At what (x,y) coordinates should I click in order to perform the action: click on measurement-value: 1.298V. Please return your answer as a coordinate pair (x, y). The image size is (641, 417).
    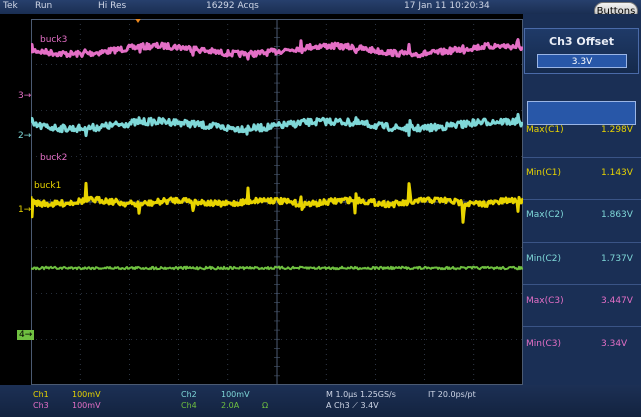
    Looking at the image, I should click on (617, 130).